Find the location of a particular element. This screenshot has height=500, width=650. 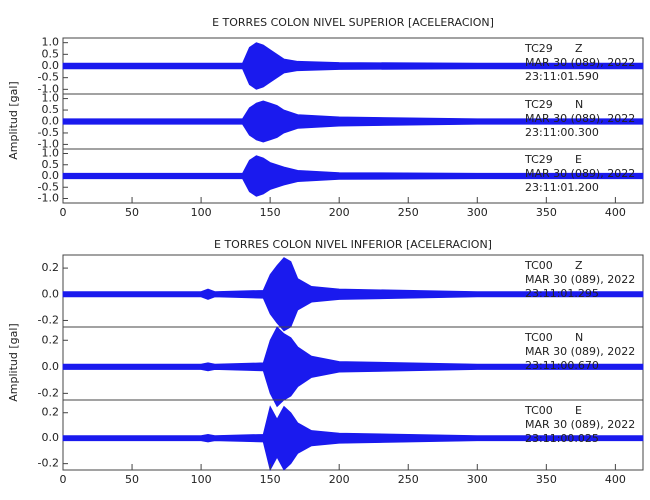

time-label: 23:11:01.295 is located at coordinates (562, 293).